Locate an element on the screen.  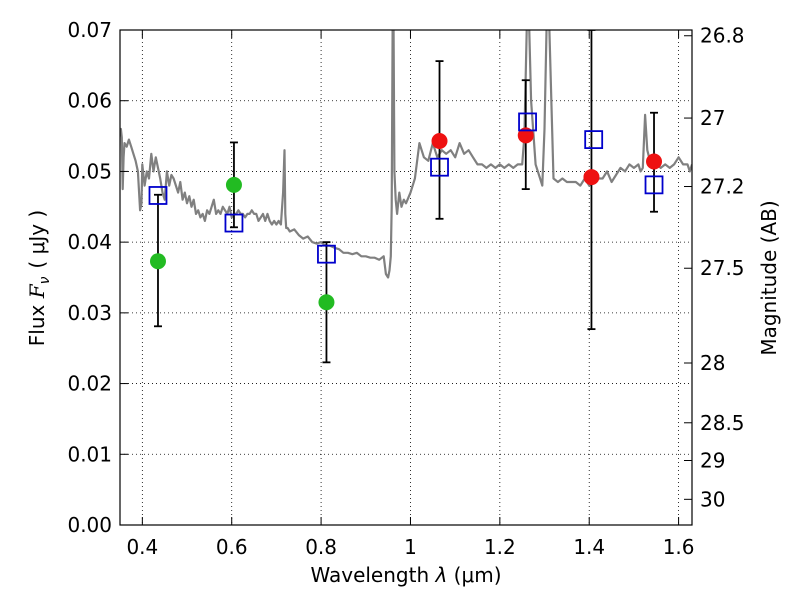
x-axis-label-units: (μm) is located at coordinates (474, 575).